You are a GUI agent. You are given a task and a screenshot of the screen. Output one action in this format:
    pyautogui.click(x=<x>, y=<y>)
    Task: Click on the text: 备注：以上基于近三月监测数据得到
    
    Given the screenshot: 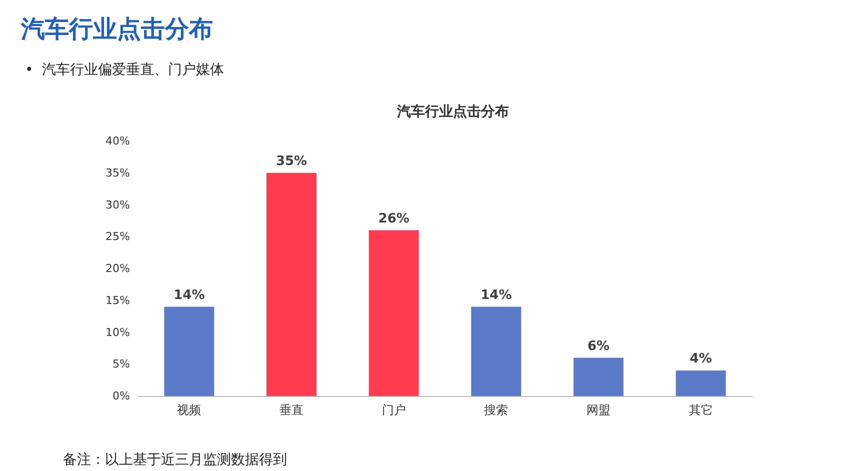 What is the action you would take?
    pyautogui.click(x=175, y=460)
    